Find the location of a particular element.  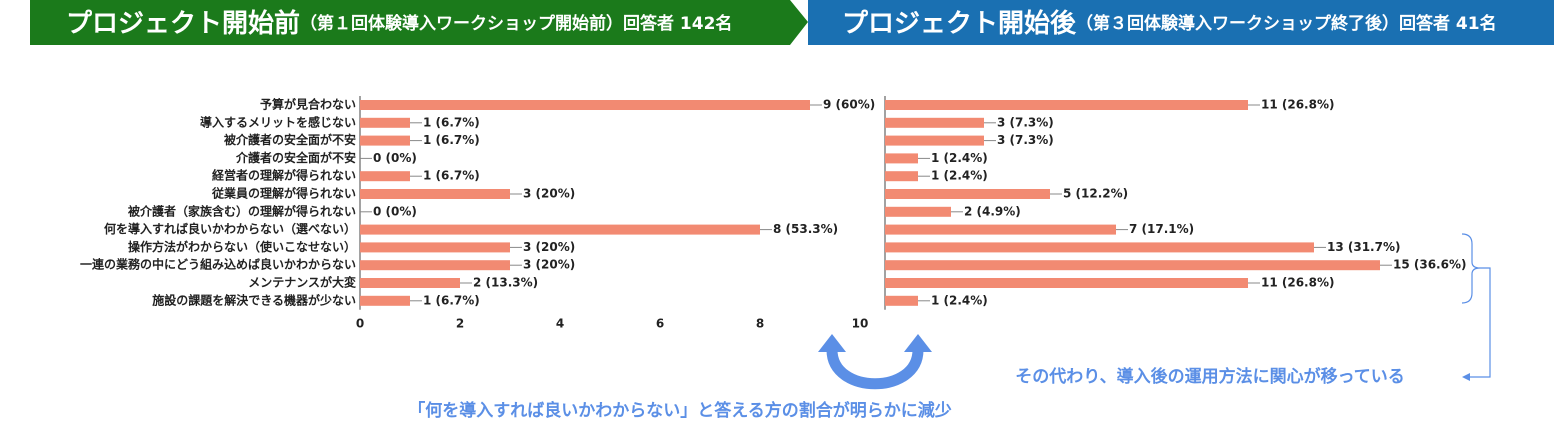

title: プロジェクト開始前 is located at coordinates (183, 23).